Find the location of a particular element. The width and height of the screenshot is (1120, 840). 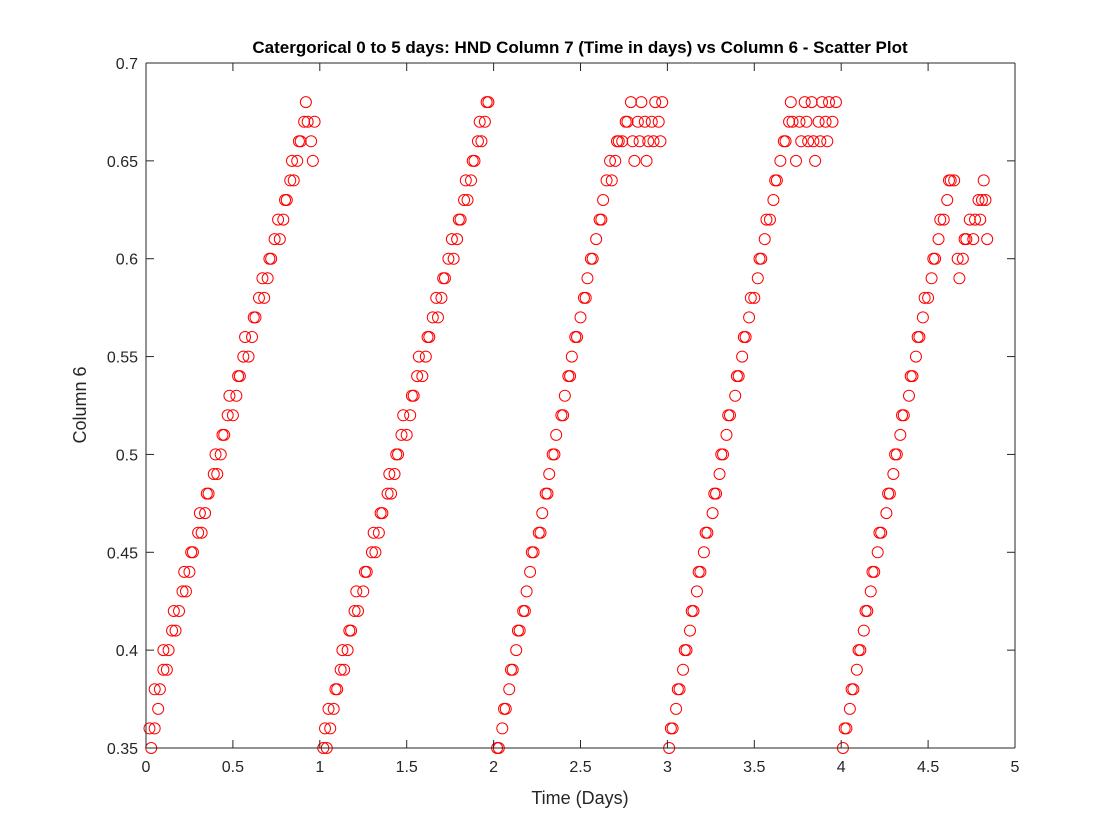

x-tick-label: 4 is located at coordinates (841, 767).